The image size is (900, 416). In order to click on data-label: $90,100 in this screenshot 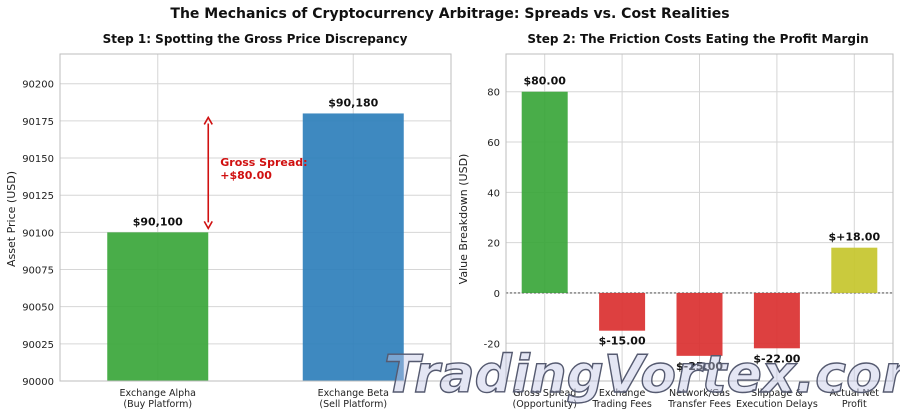, I will do `click(158, 221)`.